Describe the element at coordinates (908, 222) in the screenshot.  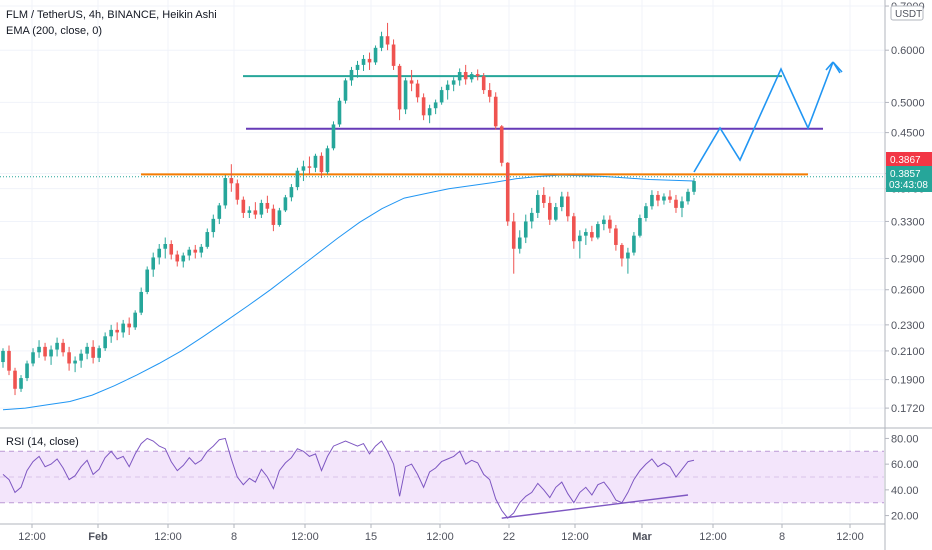
I see `price-tick-label: 0.3300` at that location.